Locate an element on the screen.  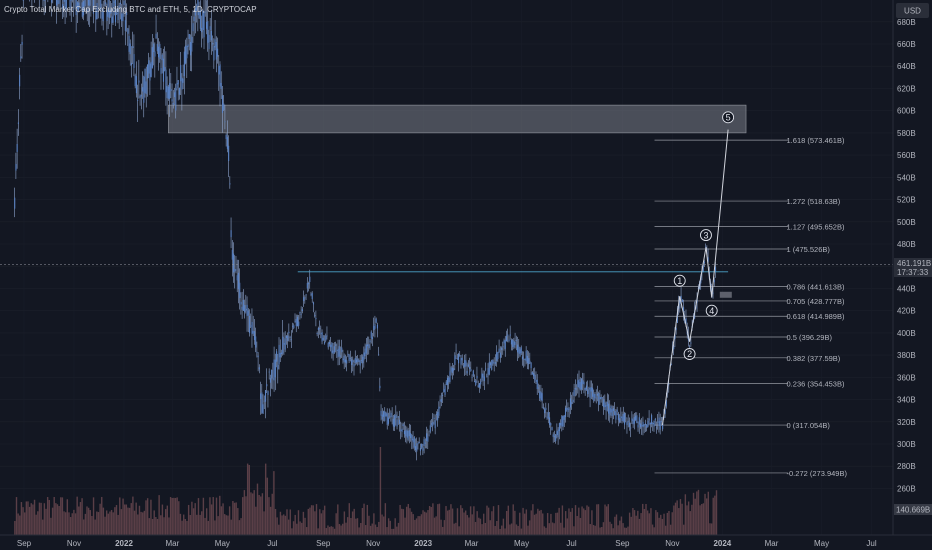
fib-label: 1 (475.526B) is located at coordinates (809, 249).